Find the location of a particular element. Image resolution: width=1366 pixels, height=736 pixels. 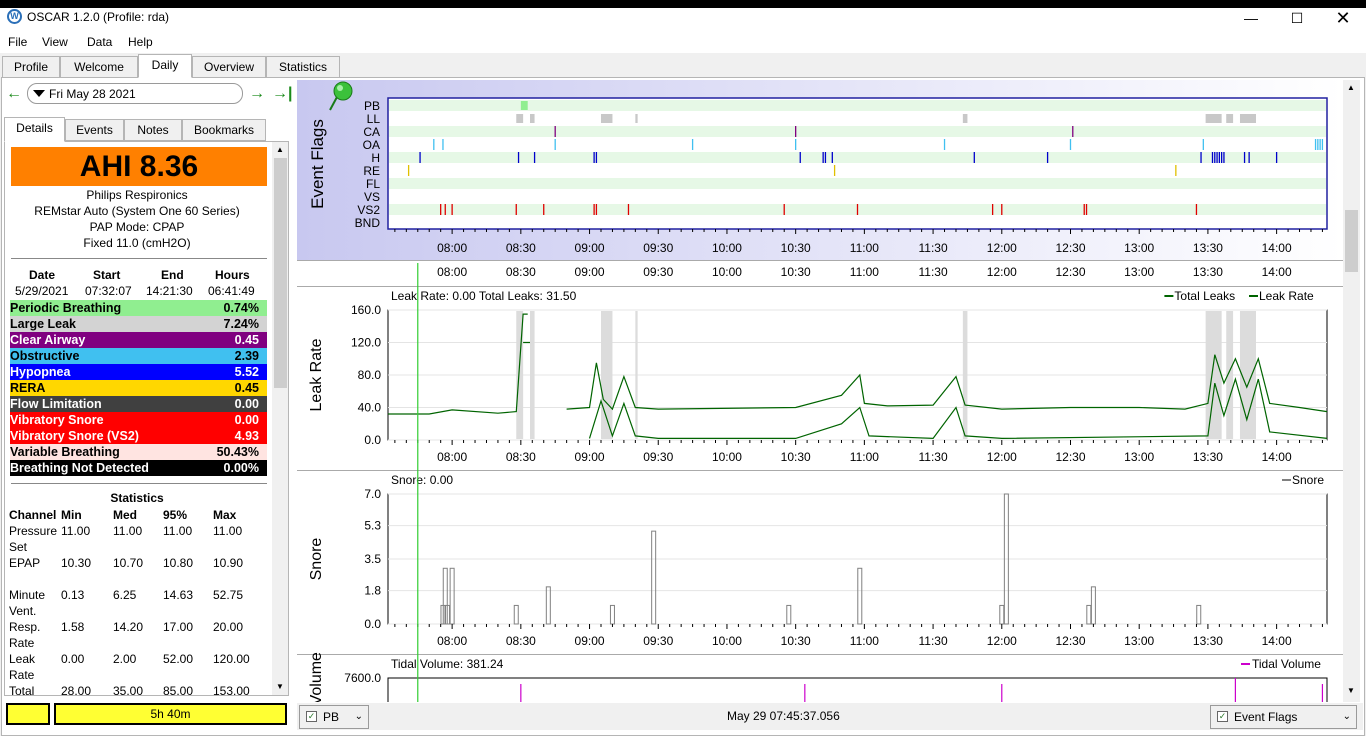

event-combo-value: PB is located at coordinates (331, 717).